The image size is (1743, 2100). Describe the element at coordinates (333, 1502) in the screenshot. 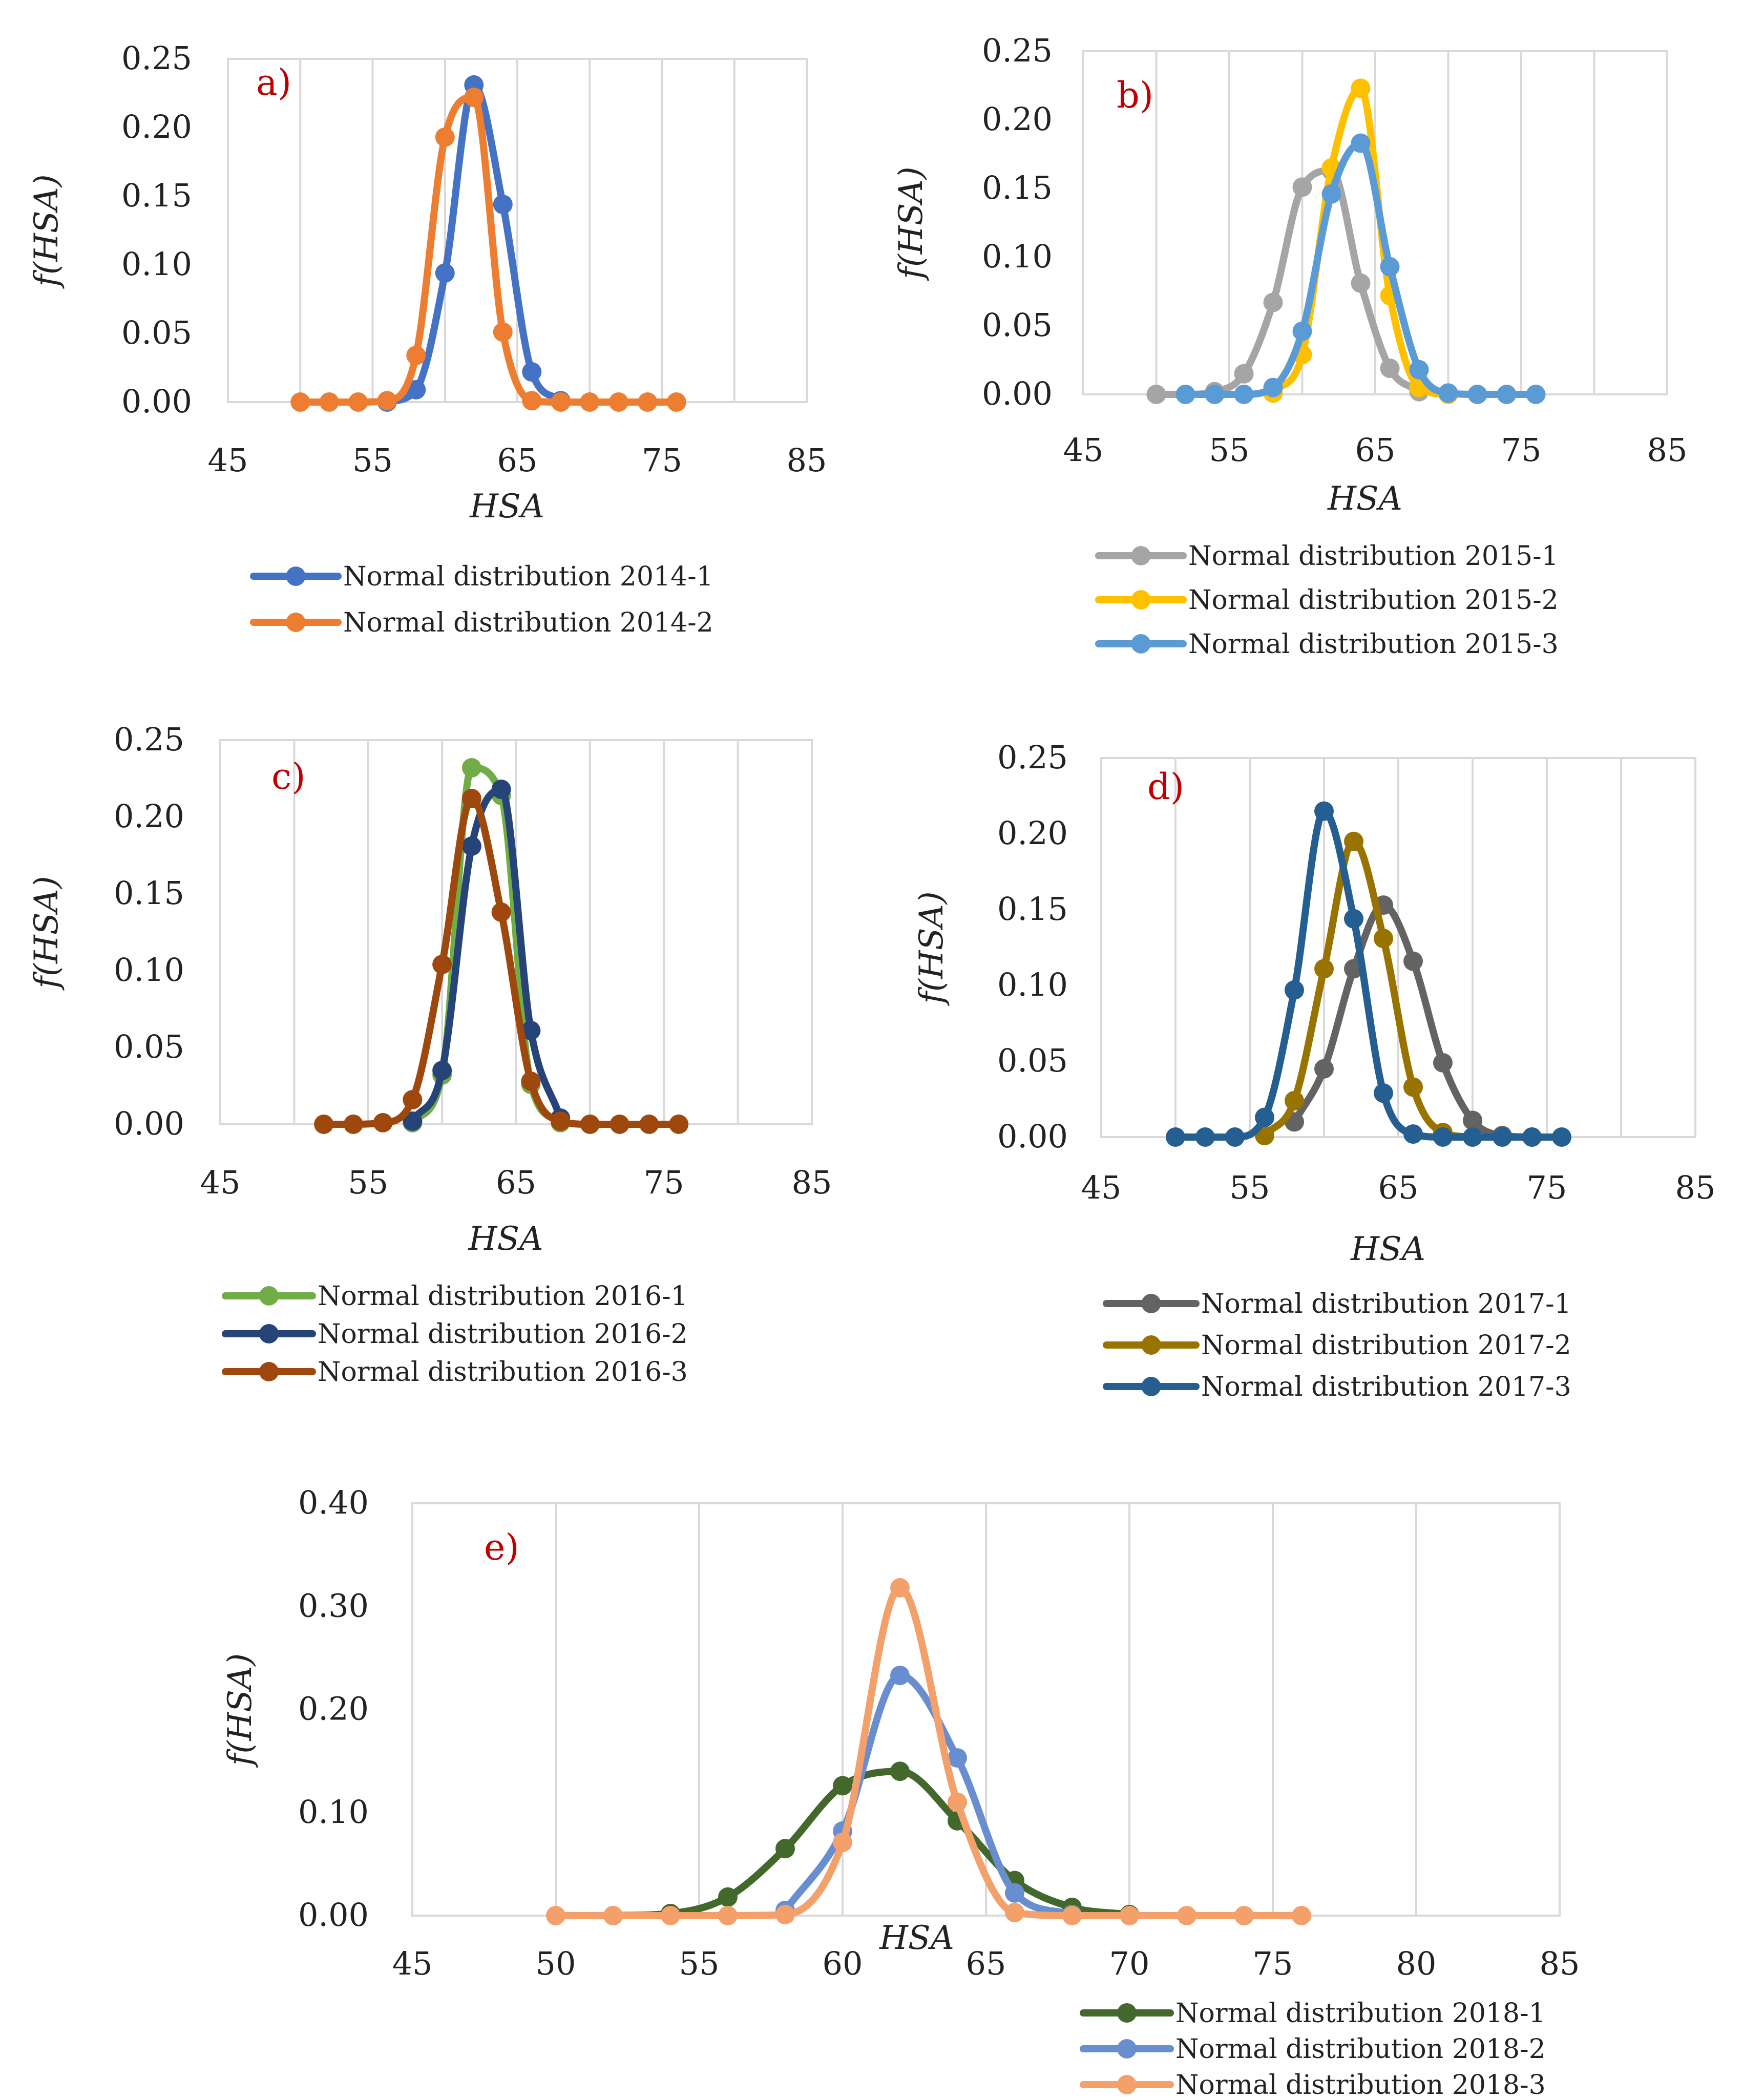

I see `y-tick-label: 0.40` at that location.